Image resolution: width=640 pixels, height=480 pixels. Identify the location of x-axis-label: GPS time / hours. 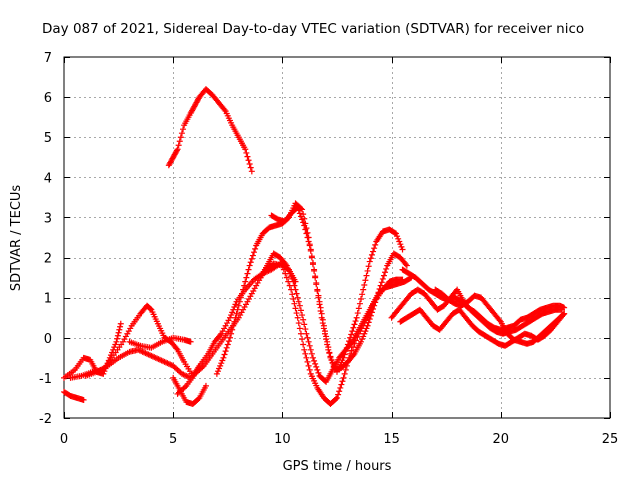
(337, 466).